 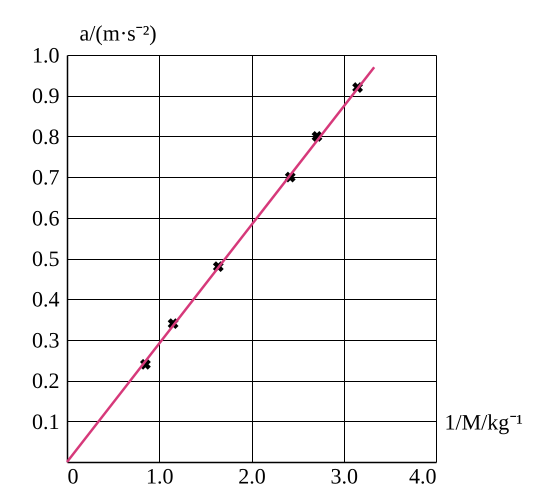 I want to click on x-tick-label: 4.0, so click(x=422, y=476).